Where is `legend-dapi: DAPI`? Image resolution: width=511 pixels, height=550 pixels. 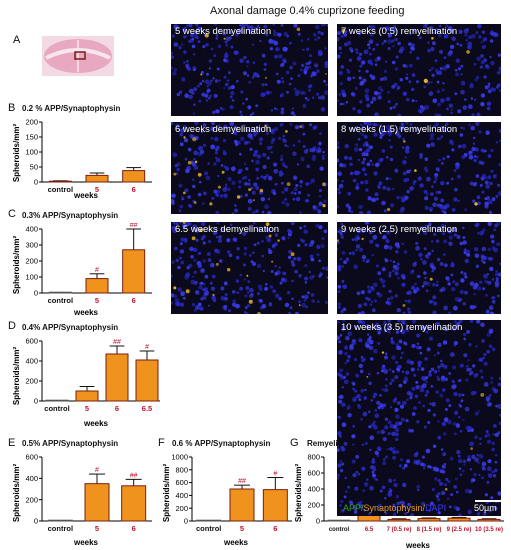
legend-dapi: DAPI is located at coordinates (436, 508).